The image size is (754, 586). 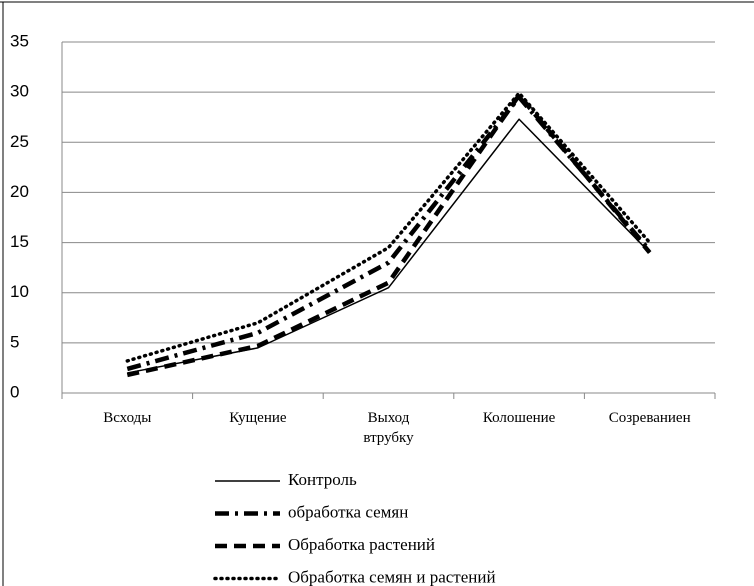 I want to click on x-tick-label: Выход втрубку, so click(x=388, y=428).